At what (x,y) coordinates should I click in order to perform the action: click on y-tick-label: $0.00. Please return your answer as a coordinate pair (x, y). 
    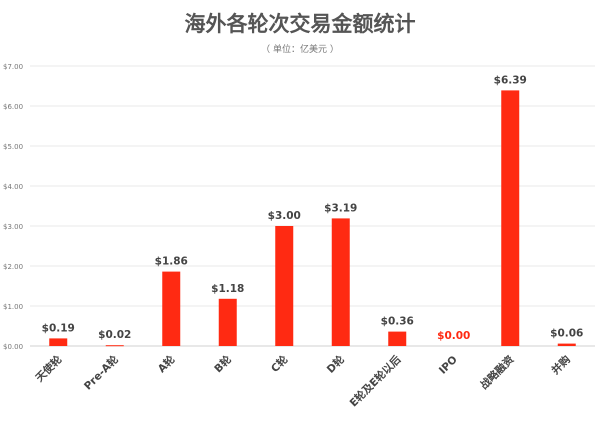
    Looking at the image, I should click on (13, 347).